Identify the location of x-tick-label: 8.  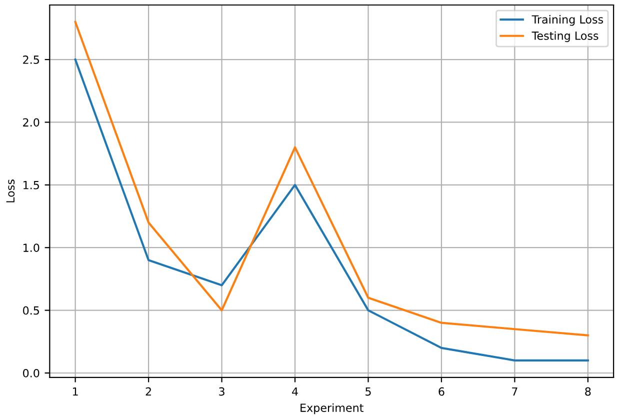
(588, 391).